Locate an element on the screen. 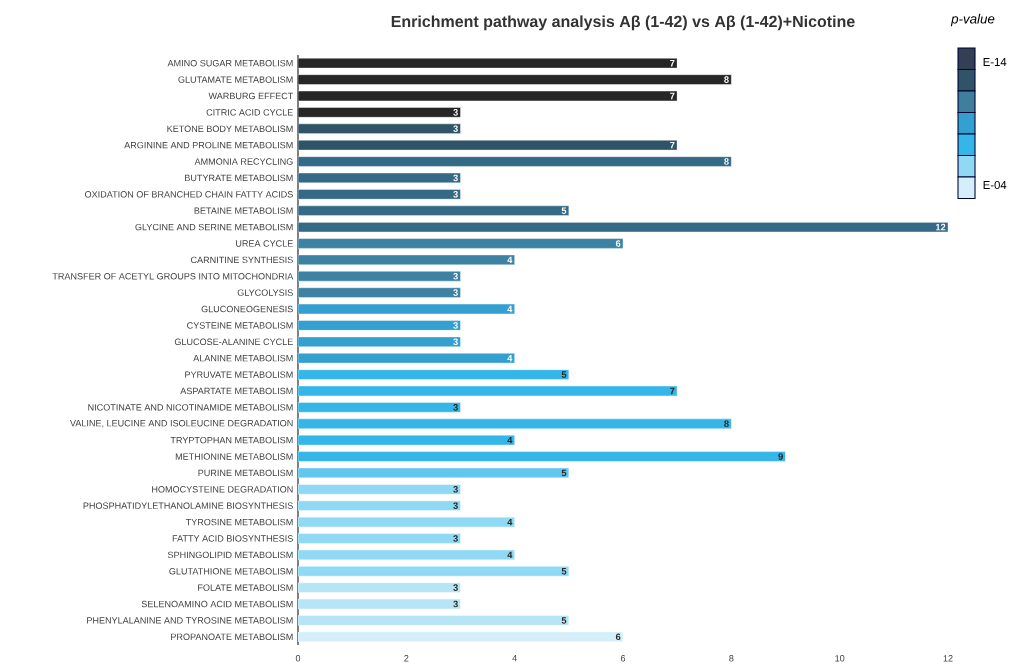  x-tick-label: 2 is located at coordinates (406, 658).